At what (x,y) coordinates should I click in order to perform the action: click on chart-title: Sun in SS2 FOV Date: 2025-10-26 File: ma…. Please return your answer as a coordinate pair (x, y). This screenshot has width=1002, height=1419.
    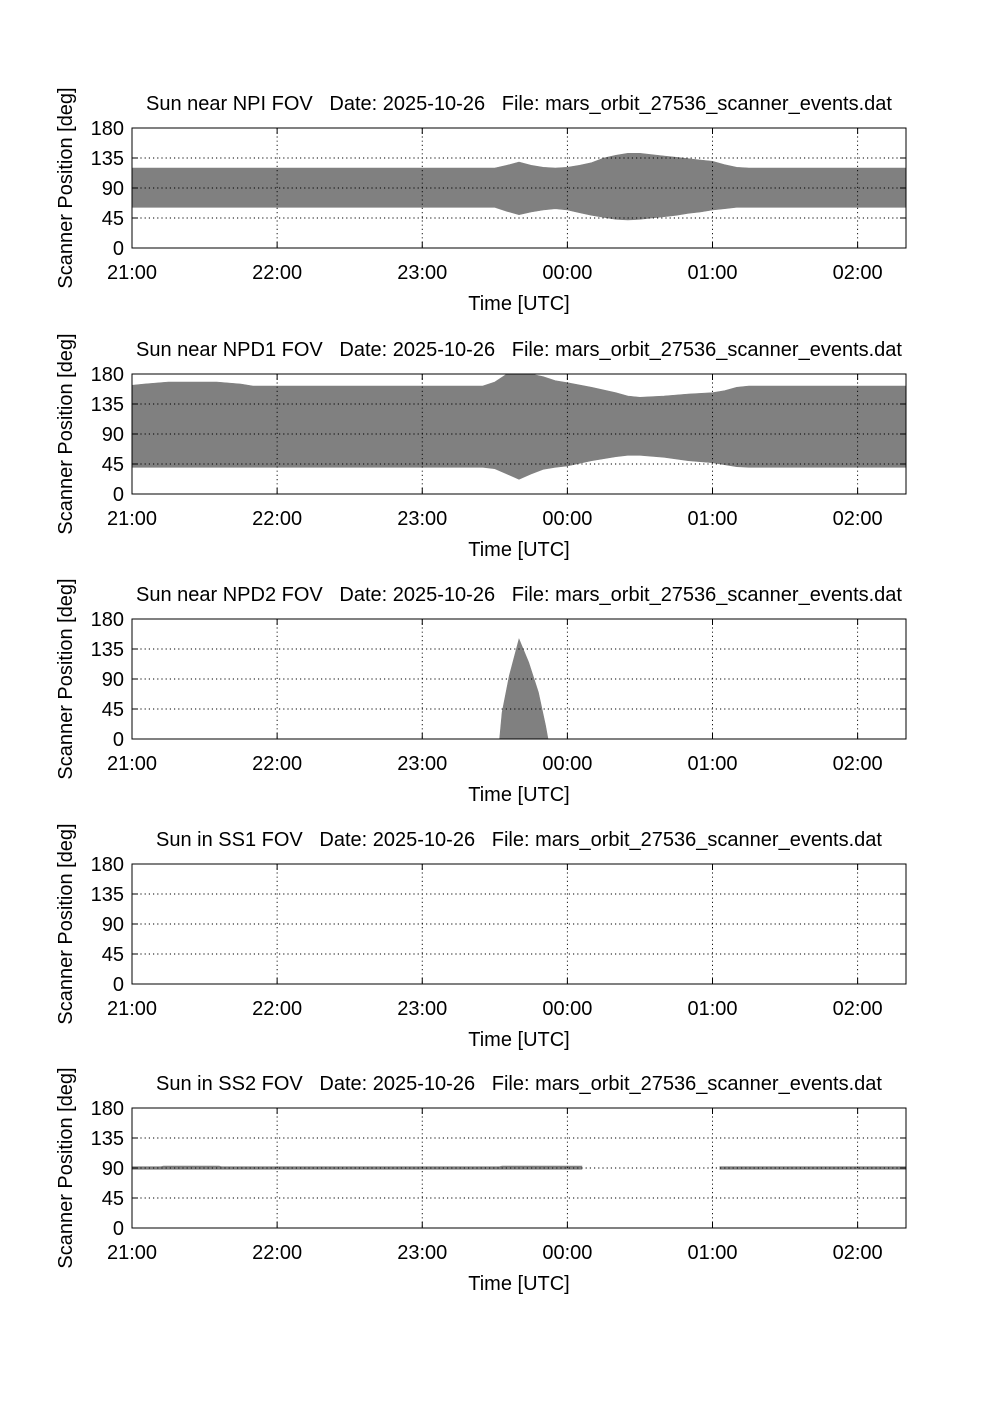
    Looking at the image, I should click on (519, 1084).